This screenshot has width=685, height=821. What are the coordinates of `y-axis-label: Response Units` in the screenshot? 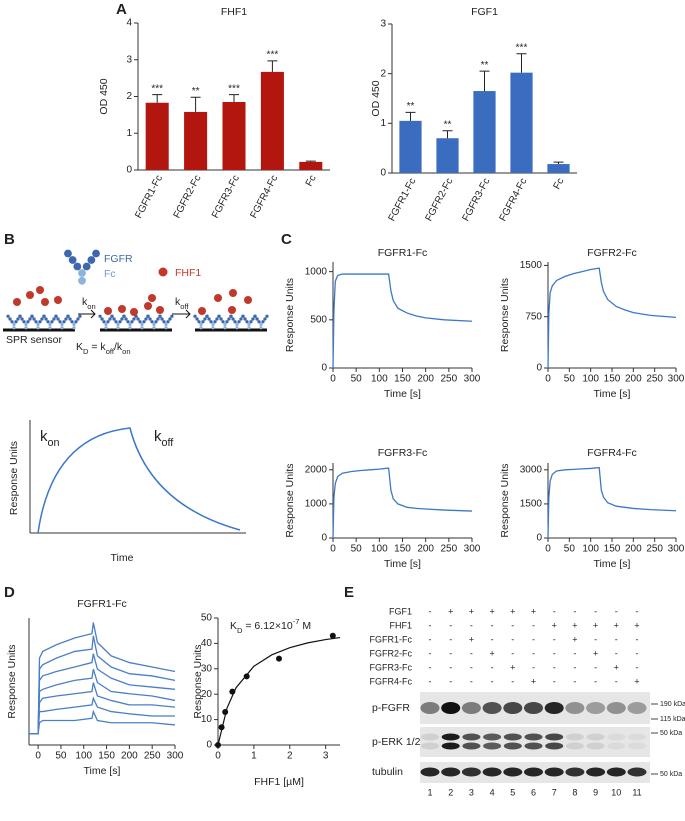 It's located at (198, 681).